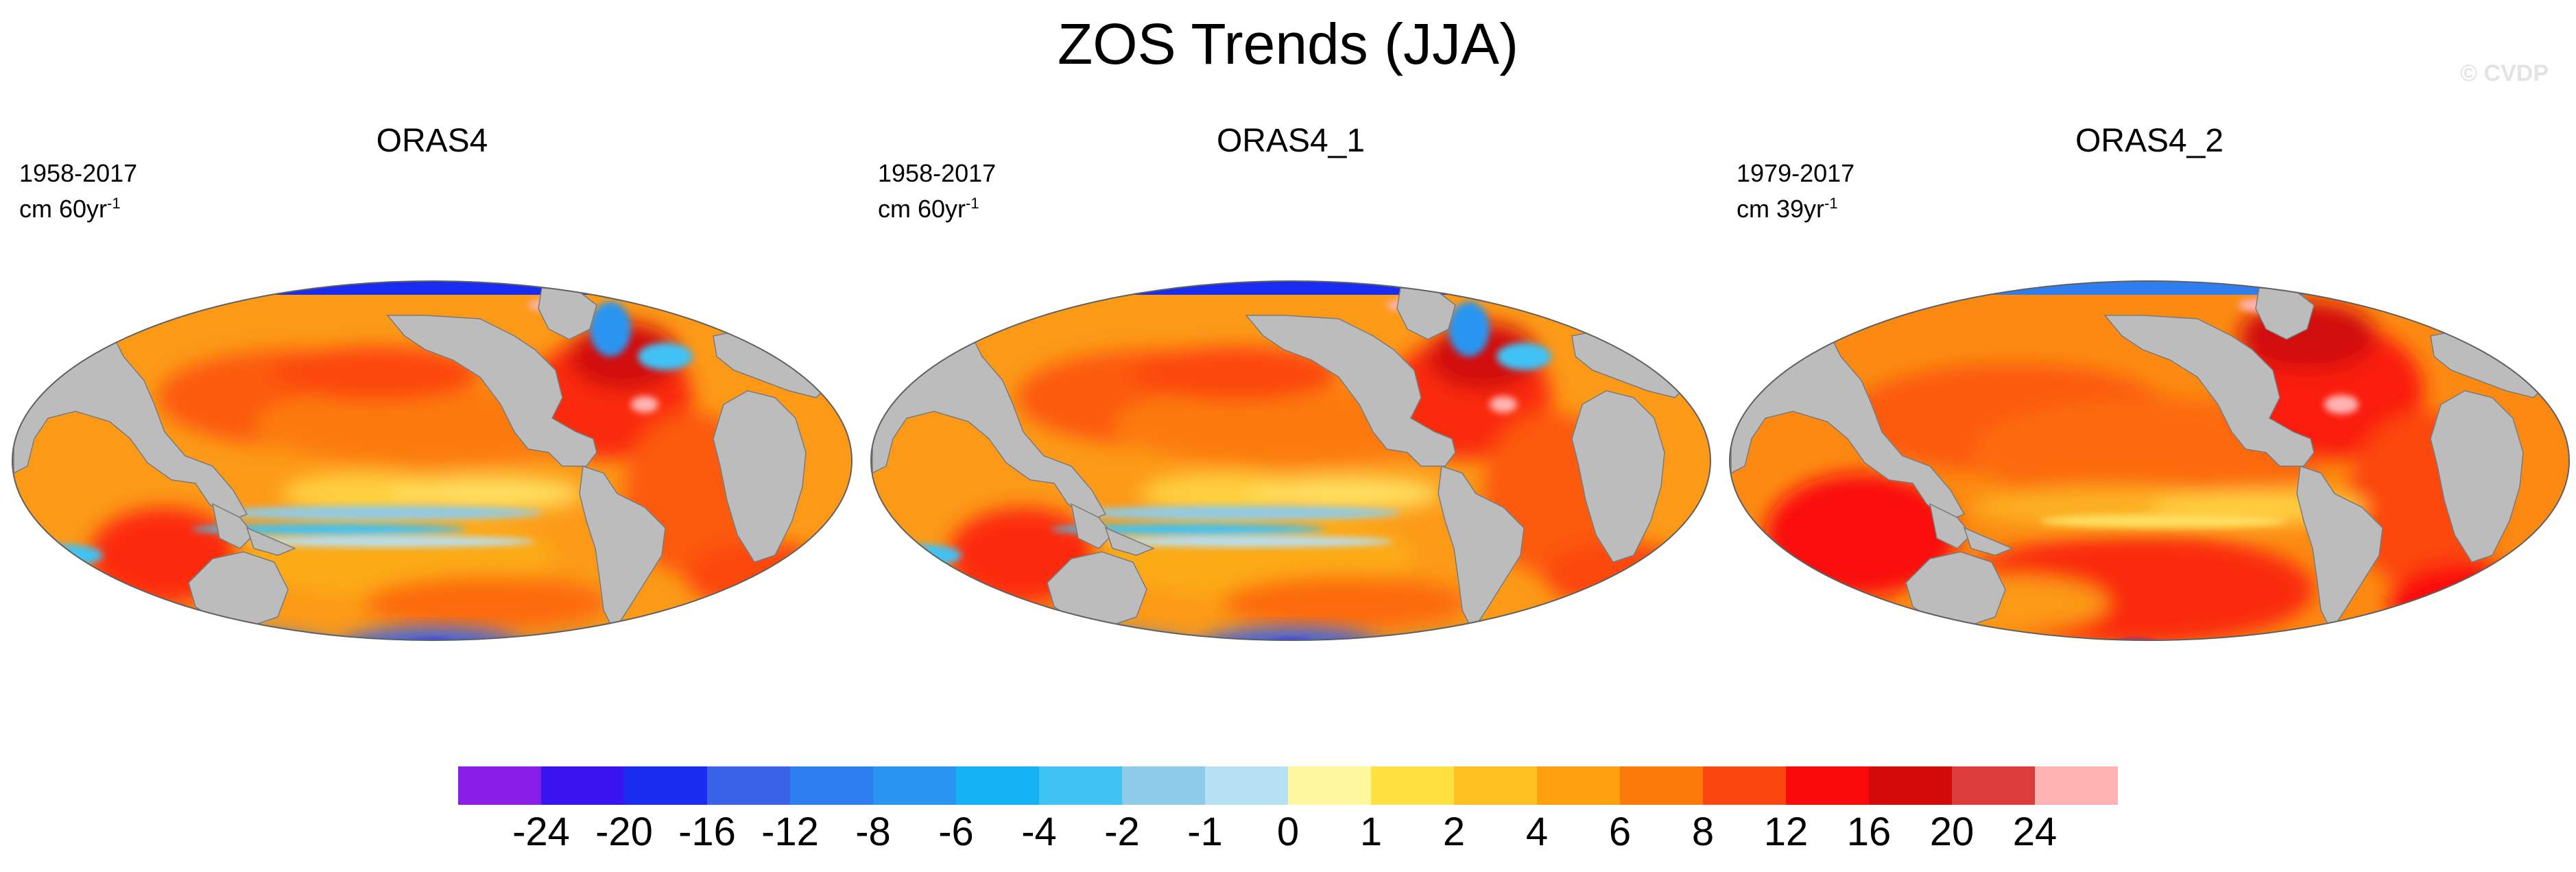 This screenshot has height=872, width=2576. Describe the element at coordinates (1703, 832) in the screenshot. I see `colorbar-tick-label: 8` at that location.